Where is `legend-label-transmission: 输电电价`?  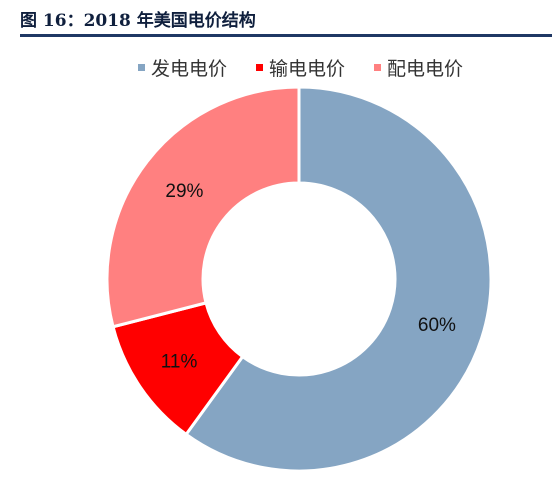 legend-label-transmission: 输电电价 is located at coordinates (307, 69).